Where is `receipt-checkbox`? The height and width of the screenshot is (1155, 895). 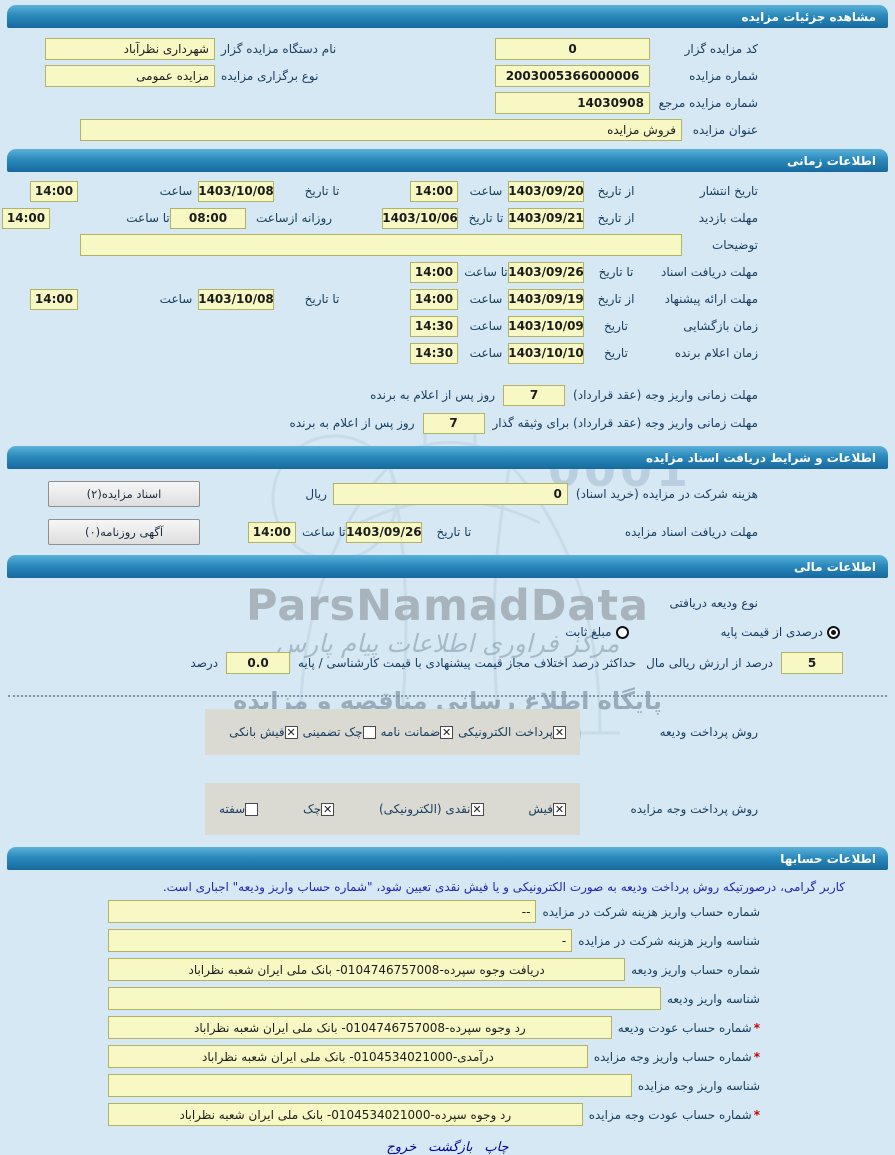
receipt-checkbox is located at coordinates (559, 809).